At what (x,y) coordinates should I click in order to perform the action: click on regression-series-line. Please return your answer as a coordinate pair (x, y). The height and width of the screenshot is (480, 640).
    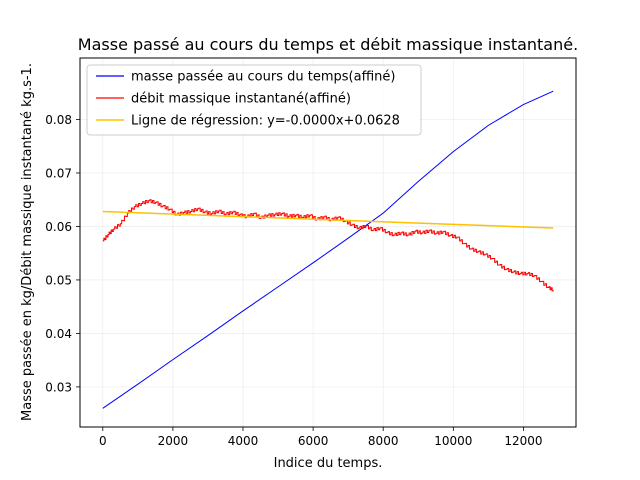
    Looking at the image, I should click on (328, 219).